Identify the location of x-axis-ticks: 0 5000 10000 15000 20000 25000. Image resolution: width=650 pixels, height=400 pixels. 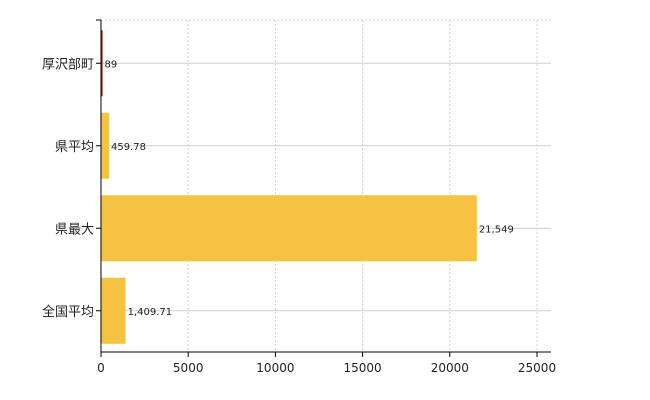
(326, 363).